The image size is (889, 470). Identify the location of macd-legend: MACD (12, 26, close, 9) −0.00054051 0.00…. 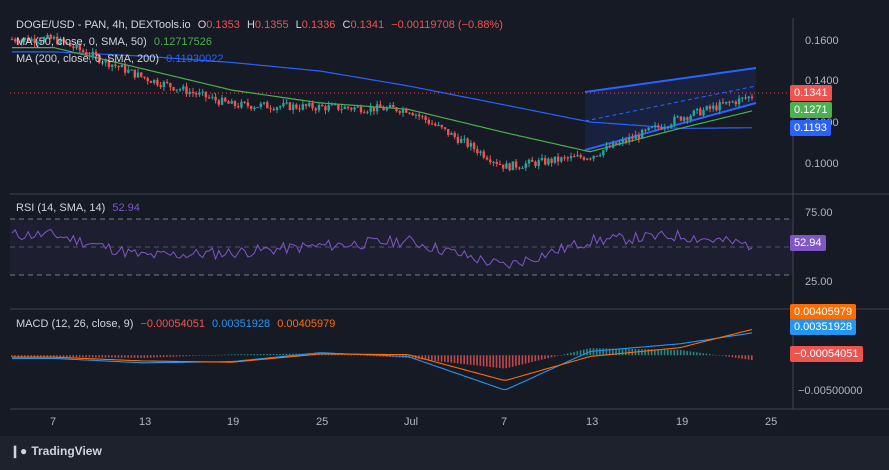
(177, 324).